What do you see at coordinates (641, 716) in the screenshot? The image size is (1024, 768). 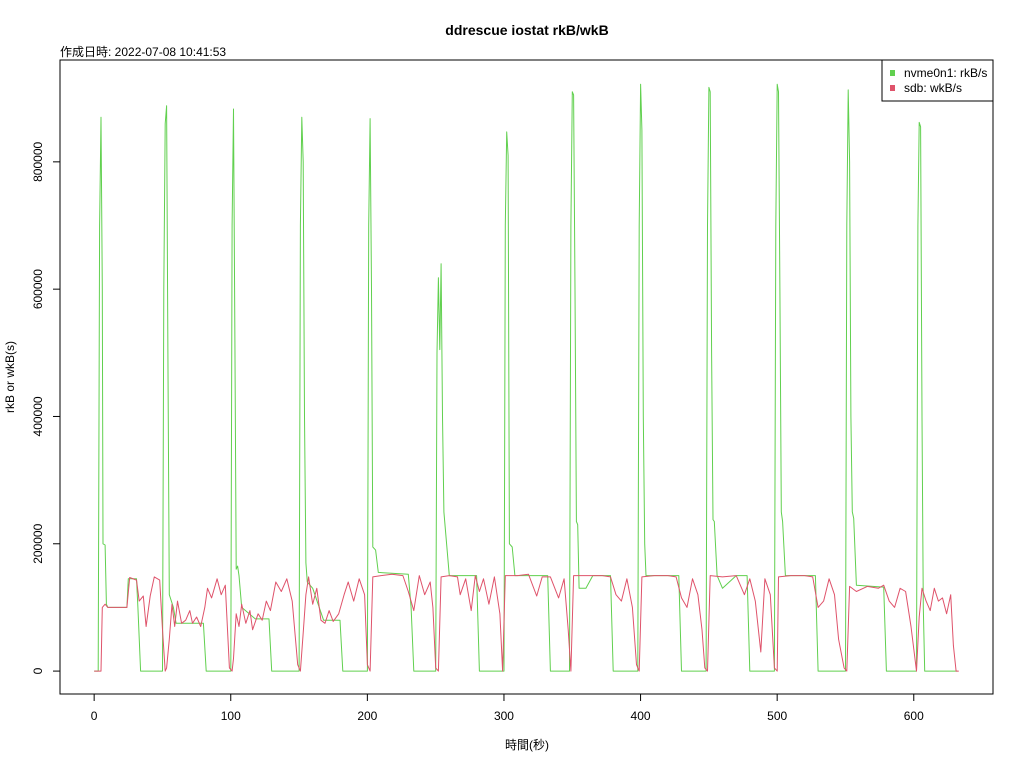 I see `x-tick-label: 400` at bounding box center [641, 716].